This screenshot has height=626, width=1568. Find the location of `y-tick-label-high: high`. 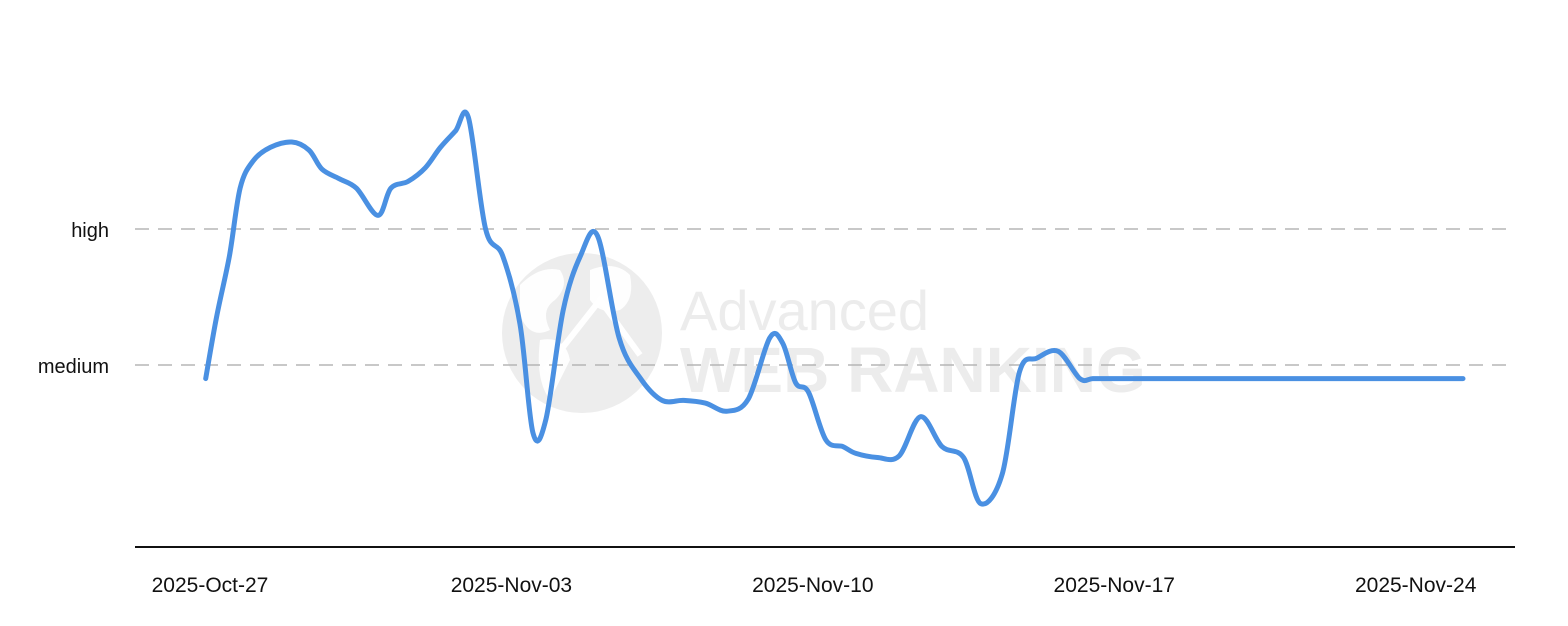

y-tick-label-high: high is located at coordinates (90, 231).